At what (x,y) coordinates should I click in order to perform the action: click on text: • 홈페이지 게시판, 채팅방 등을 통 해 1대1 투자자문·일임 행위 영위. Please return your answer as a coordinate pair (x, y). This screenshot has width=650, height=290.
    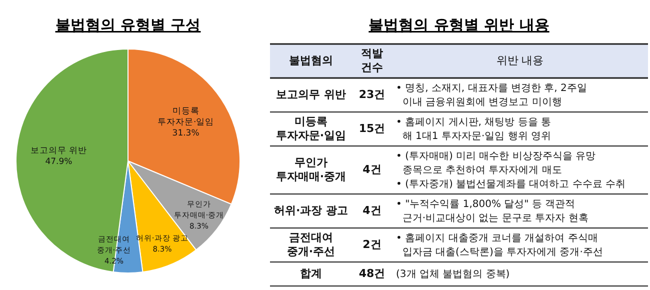
    Looking at the image, I should click on (473, 129).